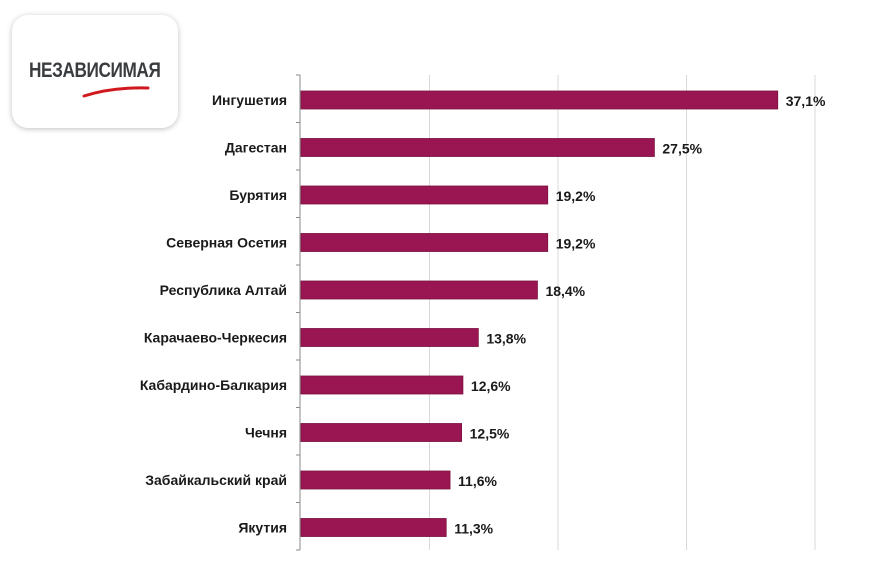  What do you see at coordinates (682, 149) in the screenshot?
I see `data-label: 27,5%` at bounding box center [682, 149].